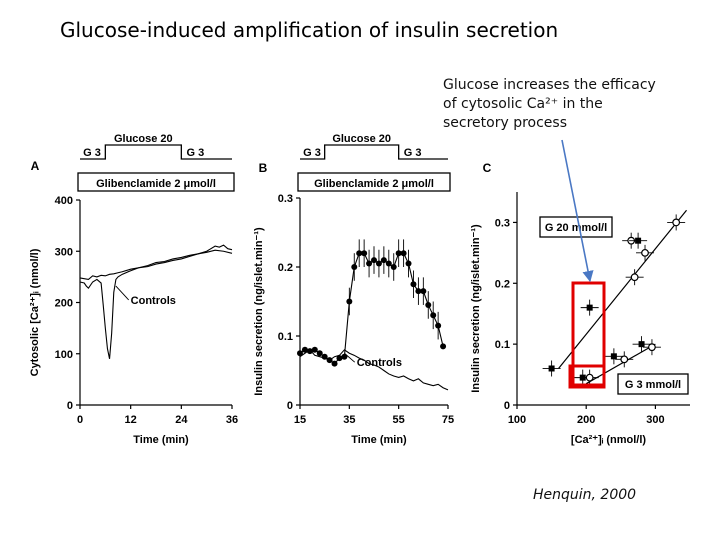 The width and height of the screenshot is (720, 540). I want to click on panel-c-legend-g3-box, so click(653, 384).